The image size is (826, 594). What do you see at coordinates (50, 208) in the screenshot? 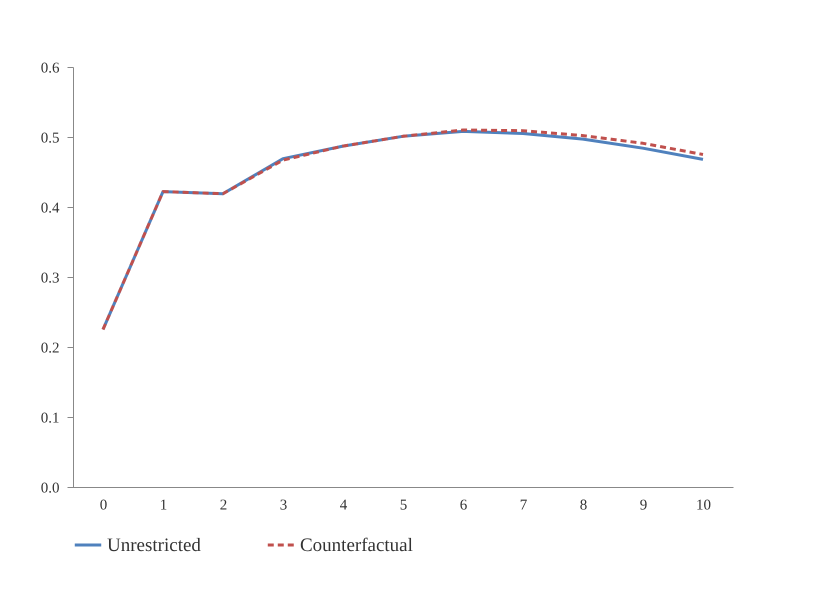
I see `y-tick-label: 0.4` at bounding box center [50, 208].